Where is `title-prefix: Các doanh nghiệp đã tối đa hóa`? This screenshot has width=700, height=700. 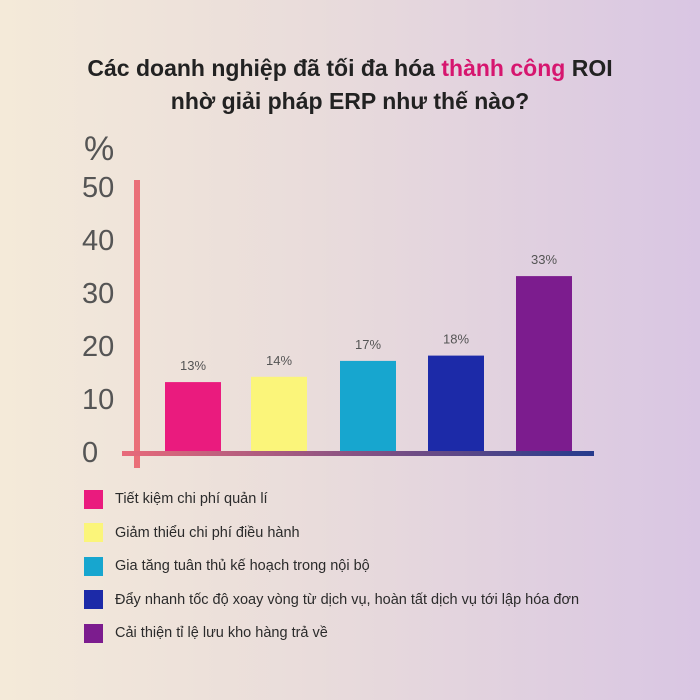
title-prefix: Các doanh nghiệp đã tối đa hóa is located at coordinates (264, 68).